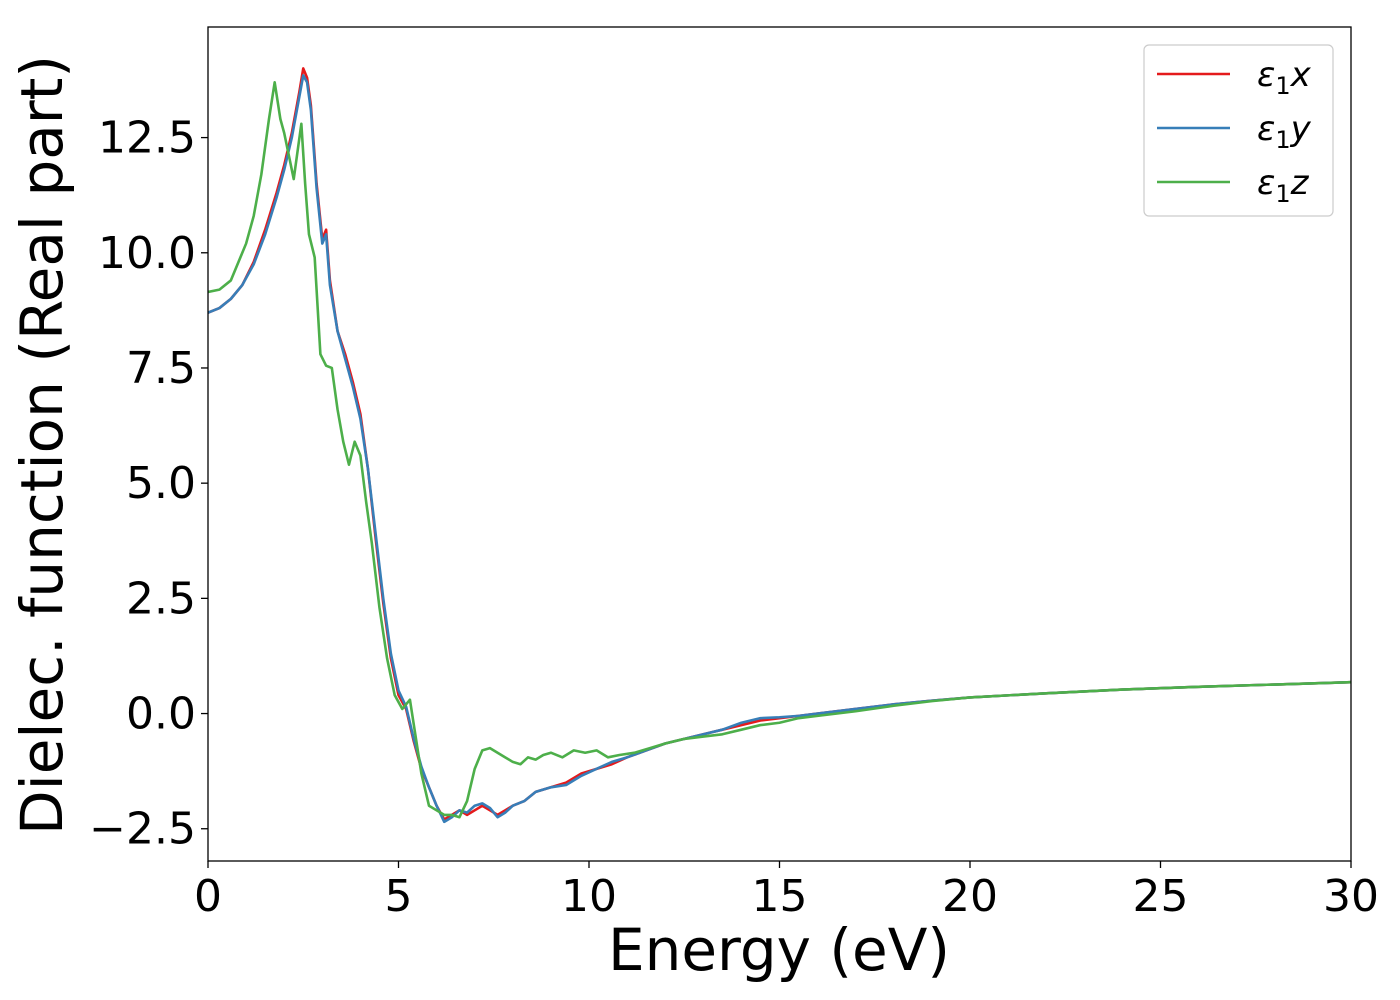 Image resolution: width=1400 pixels, height=1000 pixels. What do you see at coordinates (208, 896) in the screenshot?
I see `x-tick-label: 0` at bounding box center [208, 896].